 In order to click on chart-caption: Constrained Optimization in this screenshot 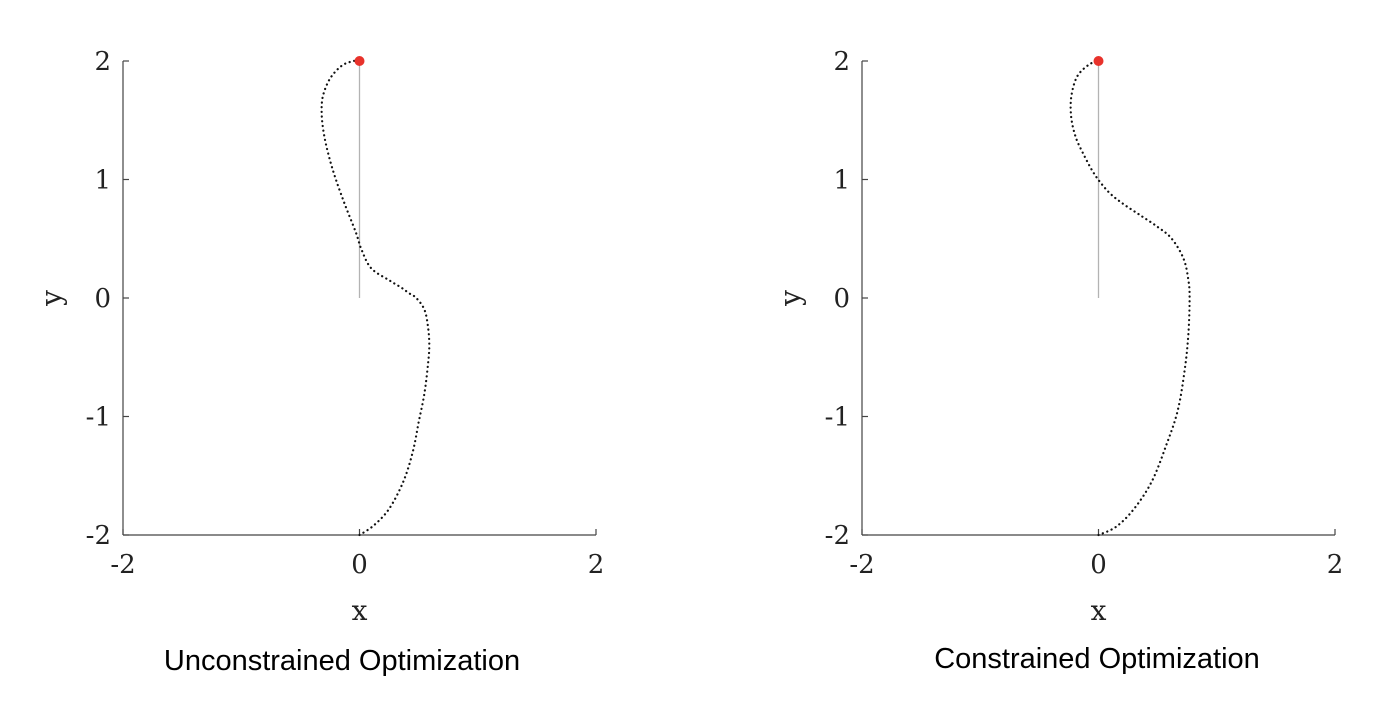, I will do `click(1097, 659)`.